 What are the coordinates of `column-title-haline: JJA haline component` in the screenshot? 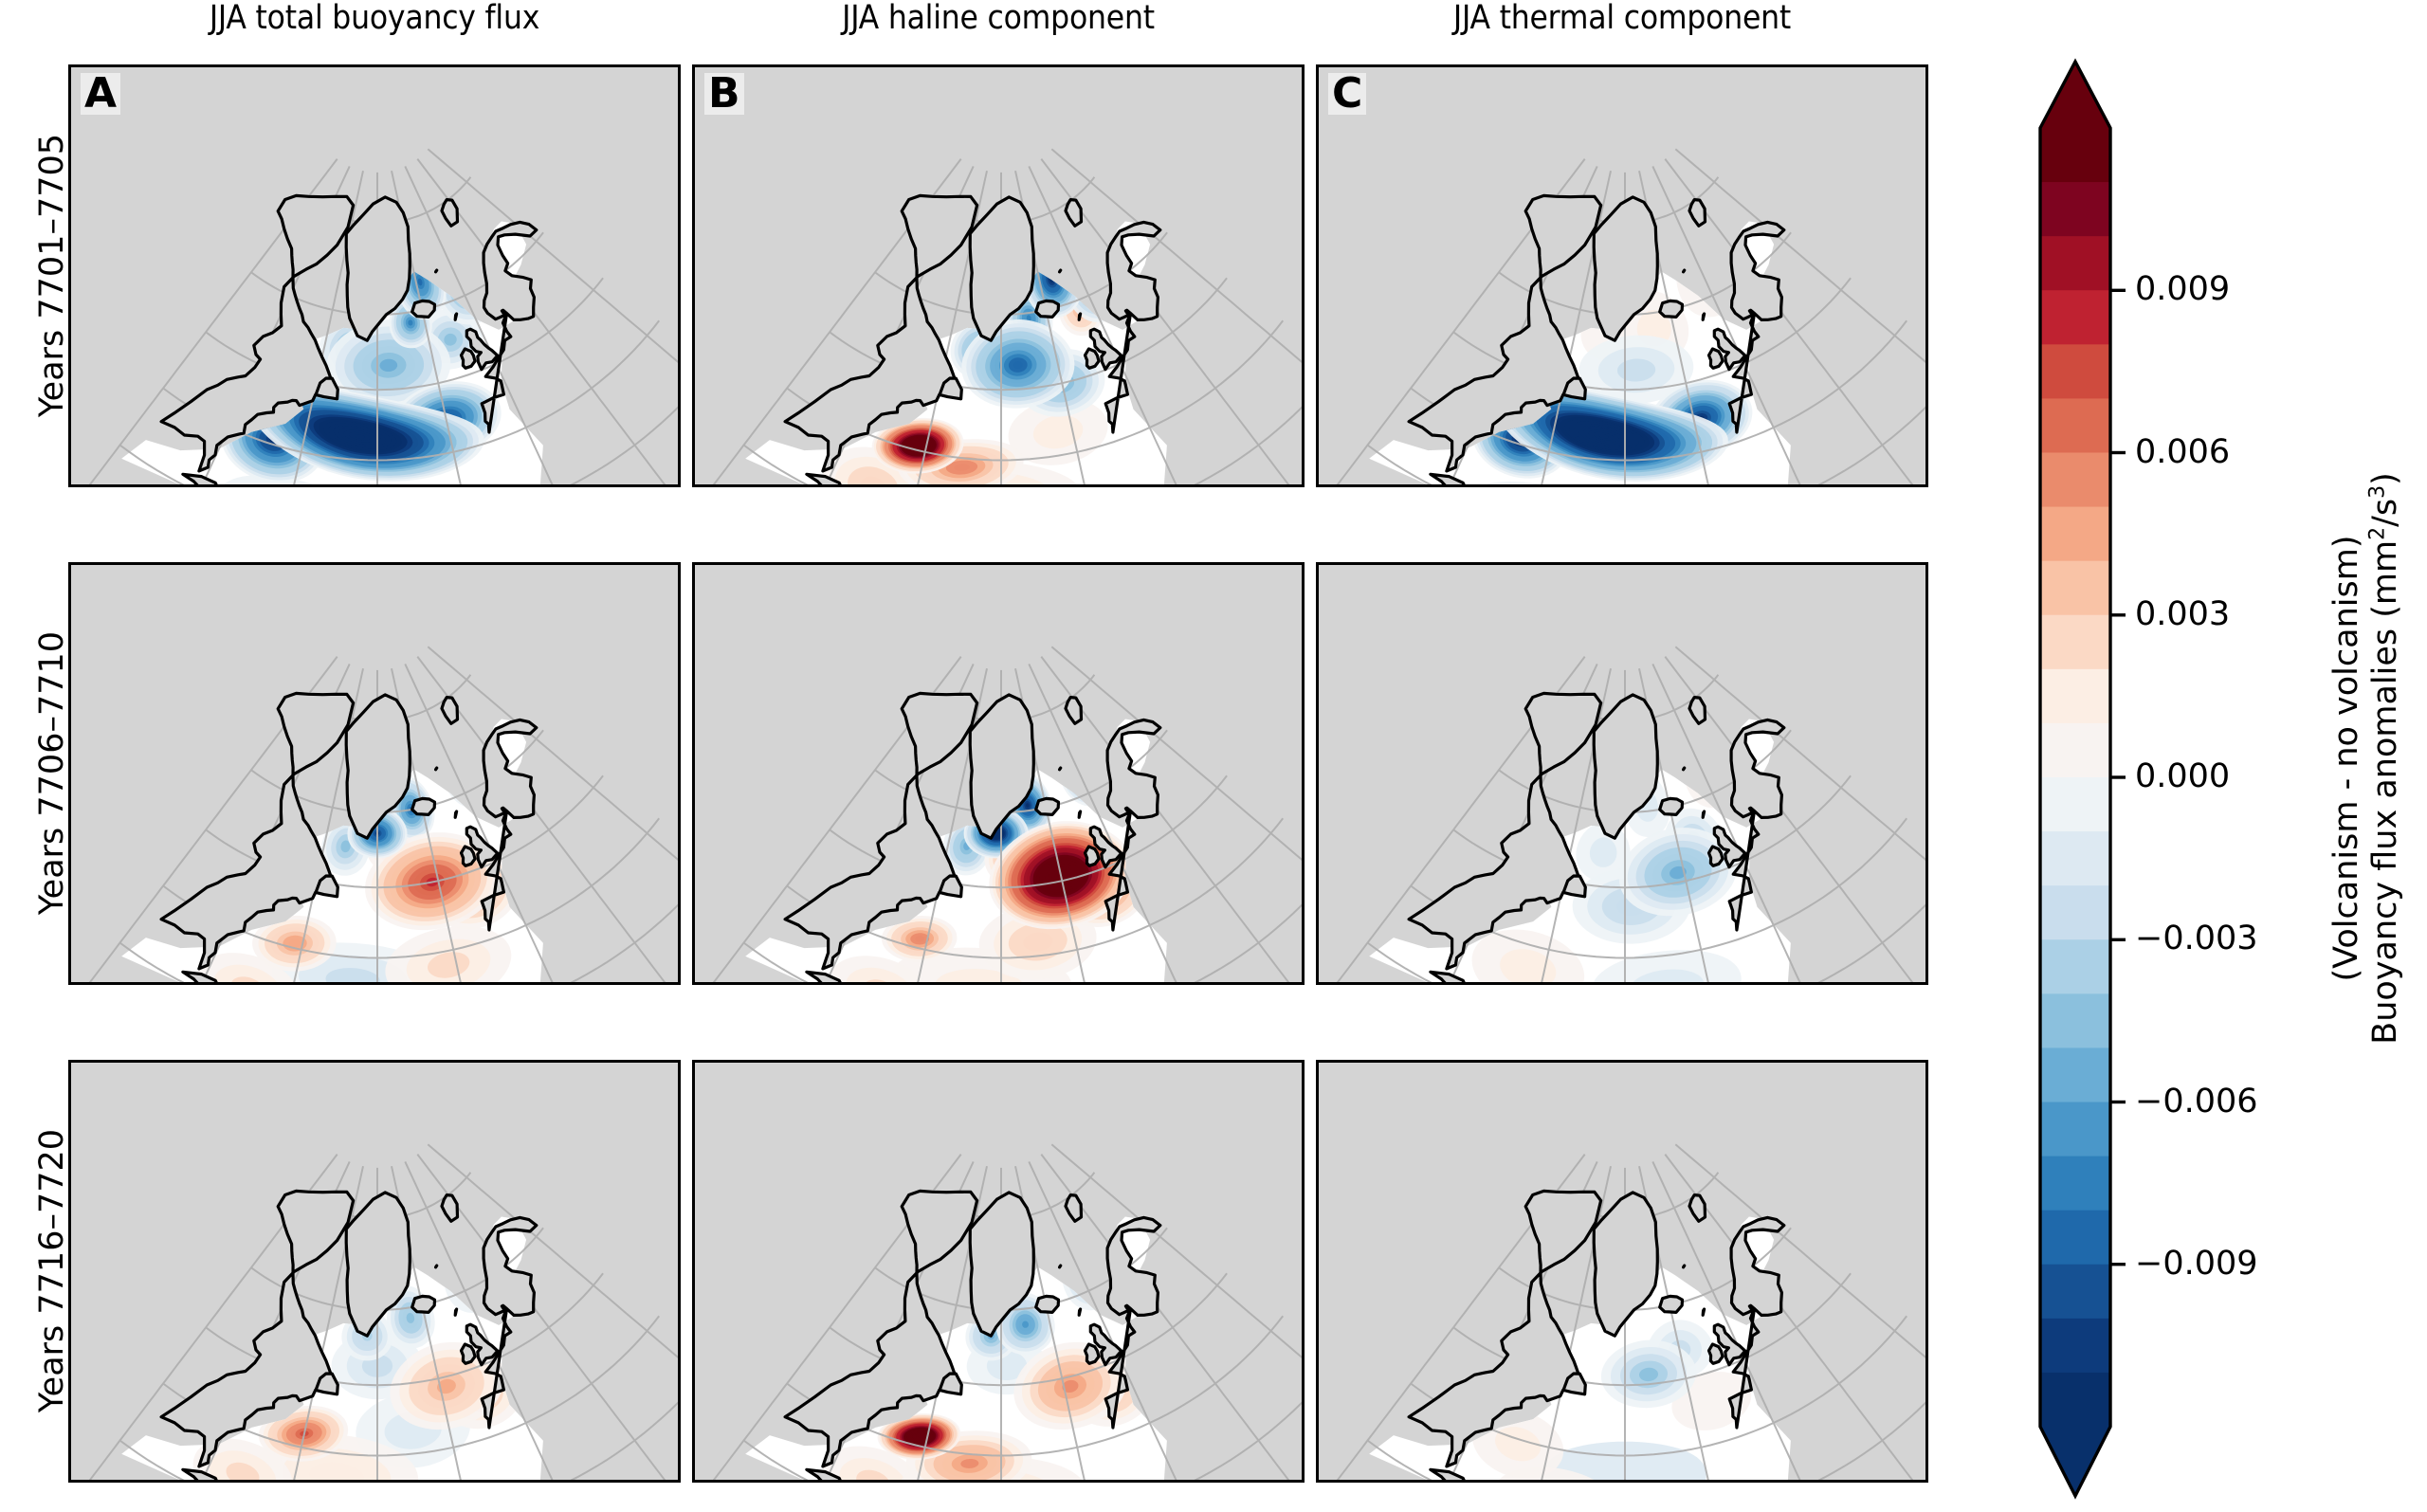 It's located at (998, 18).